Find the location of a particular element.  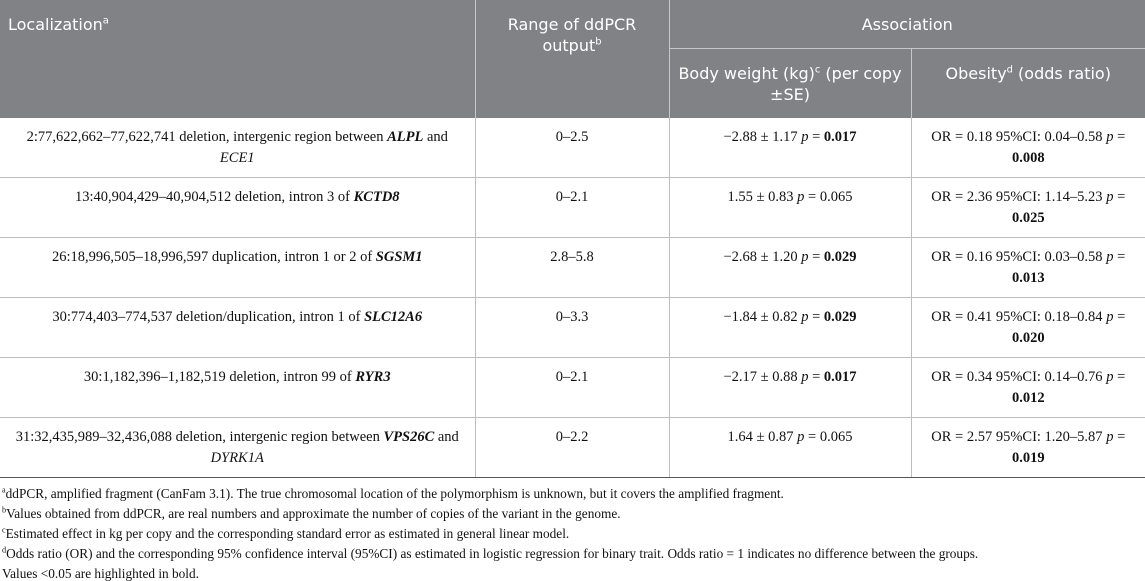

table-cell: 1.64 ± 0.87 p = 0.065 is located at coordinates (790, 447).